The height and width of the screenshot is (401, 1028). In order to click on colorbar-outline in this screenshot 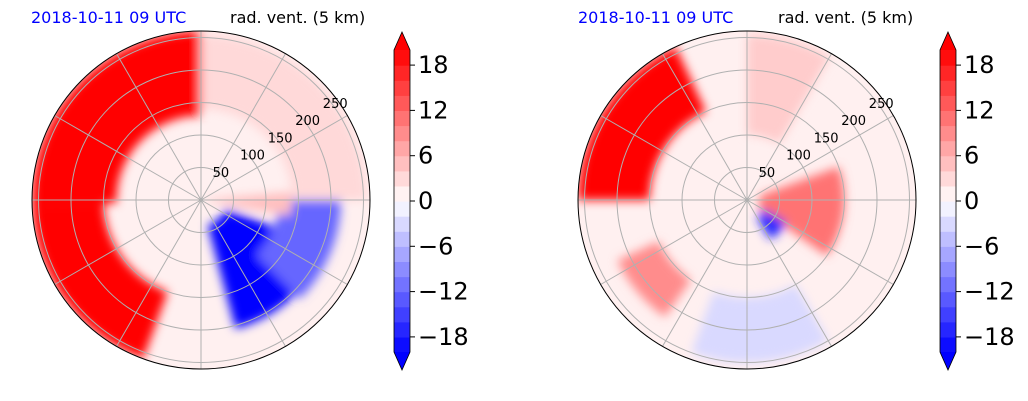, I will do `click(402, 201)`.